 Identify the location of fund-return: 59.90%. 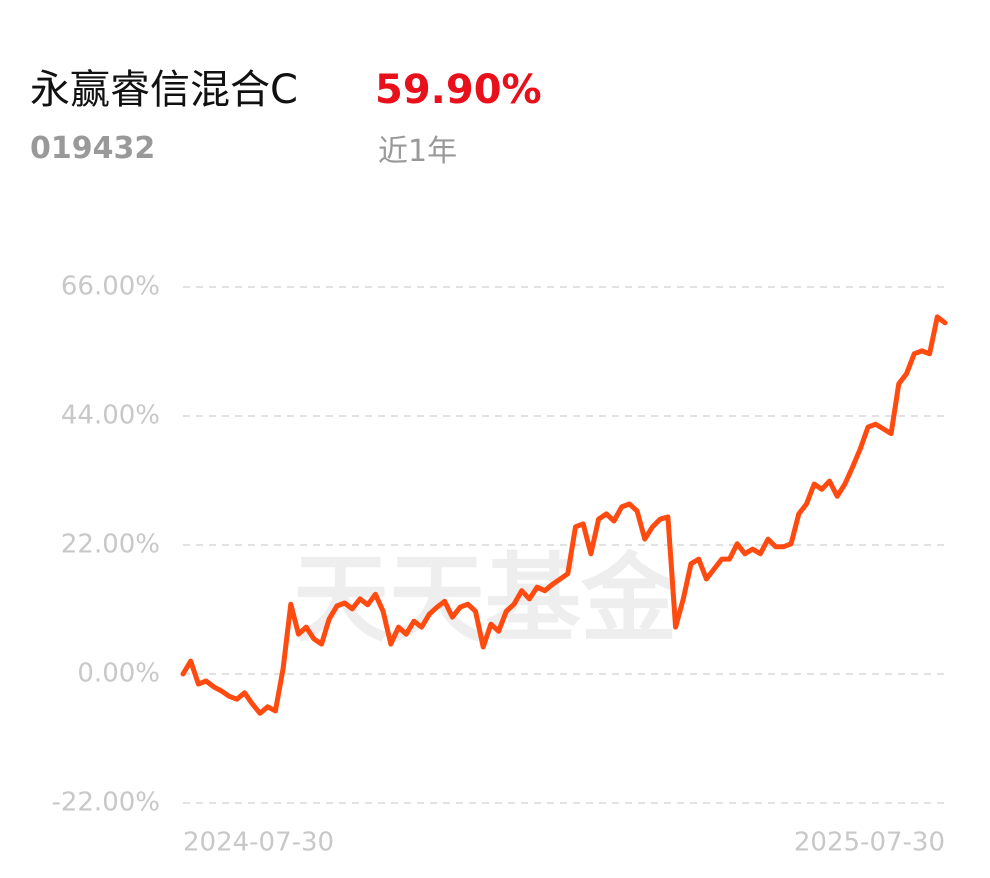
(458, 90).